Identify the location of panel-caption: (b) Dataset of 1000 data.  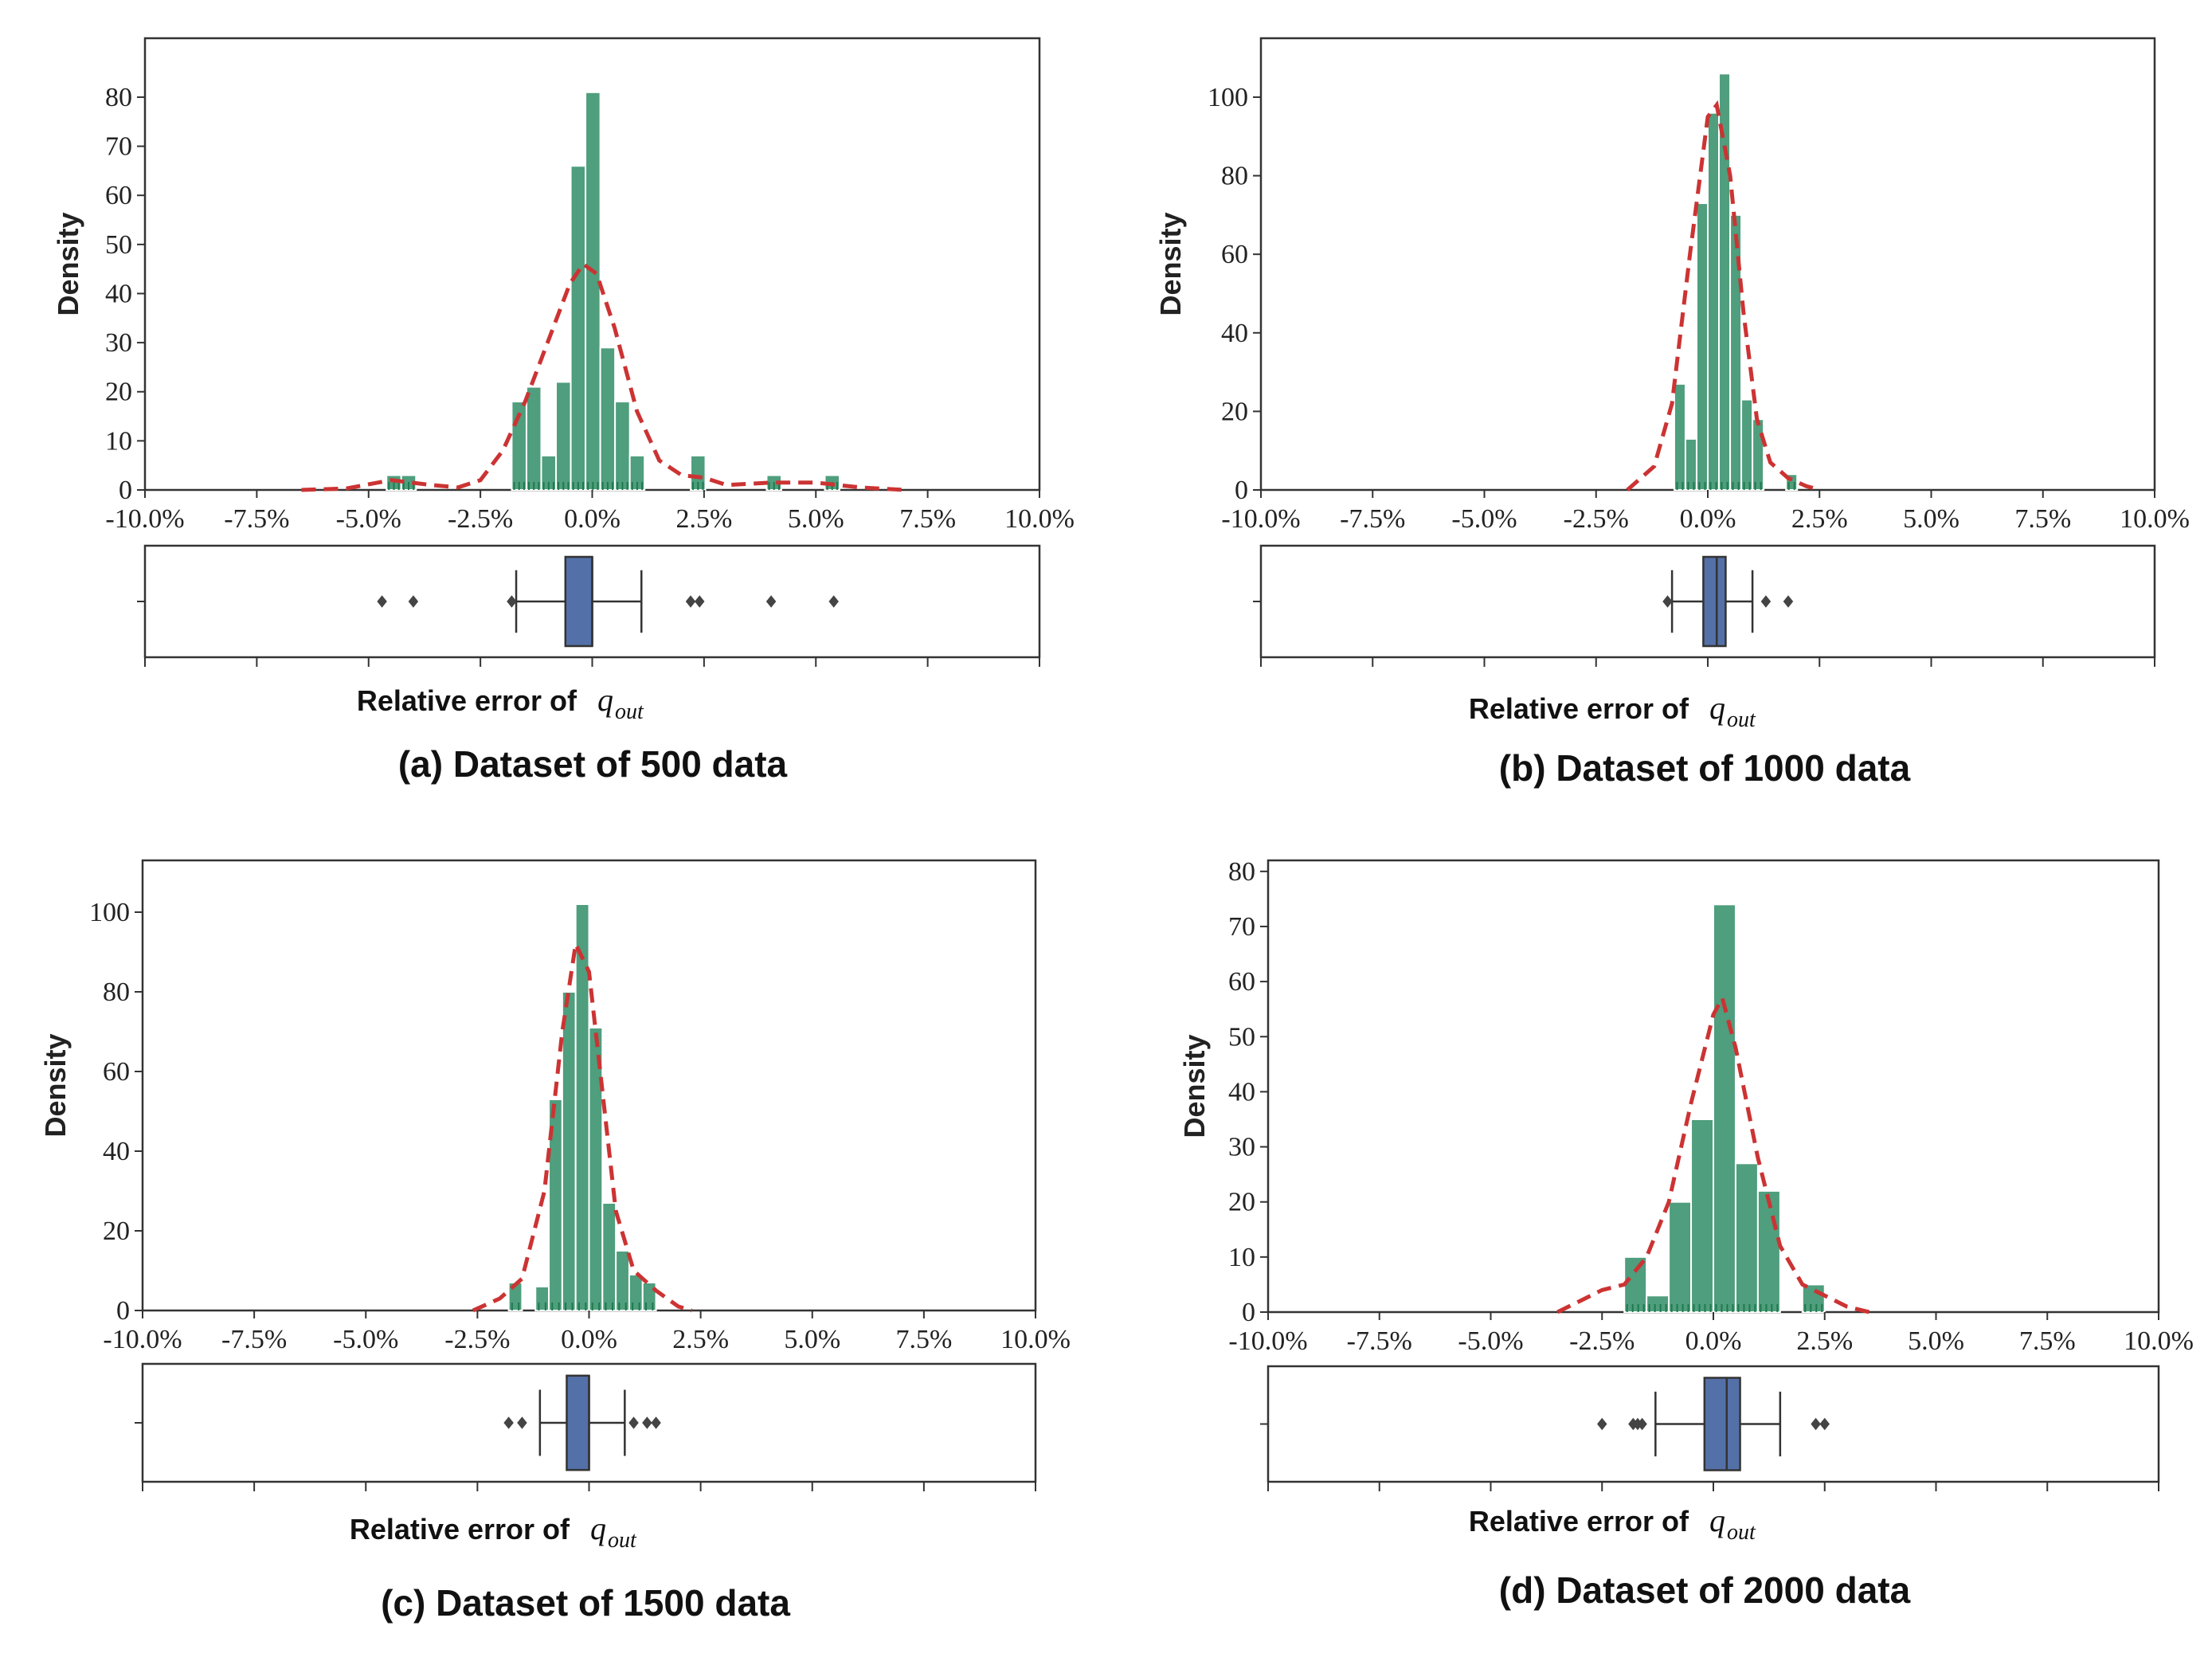
(1705, 768).